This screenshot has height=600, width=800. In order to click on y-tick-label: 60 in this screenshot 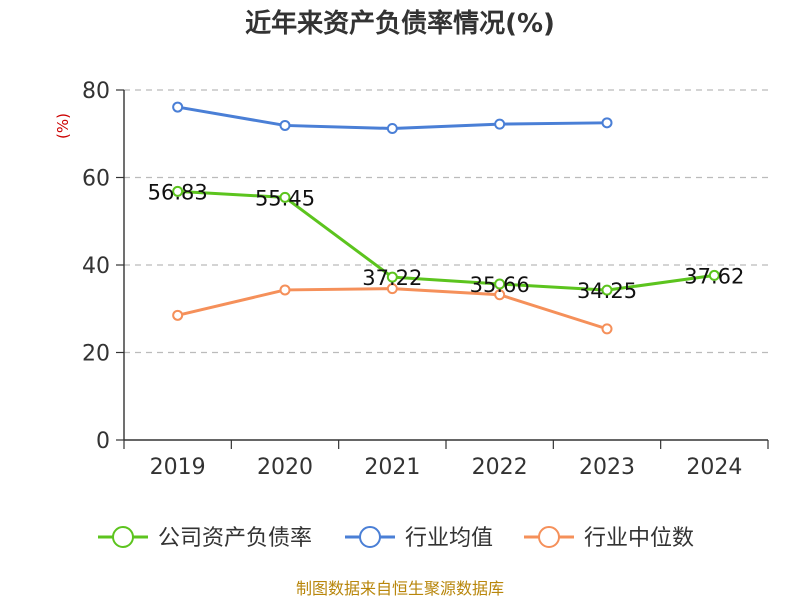, I will do `click(96, 179)`.